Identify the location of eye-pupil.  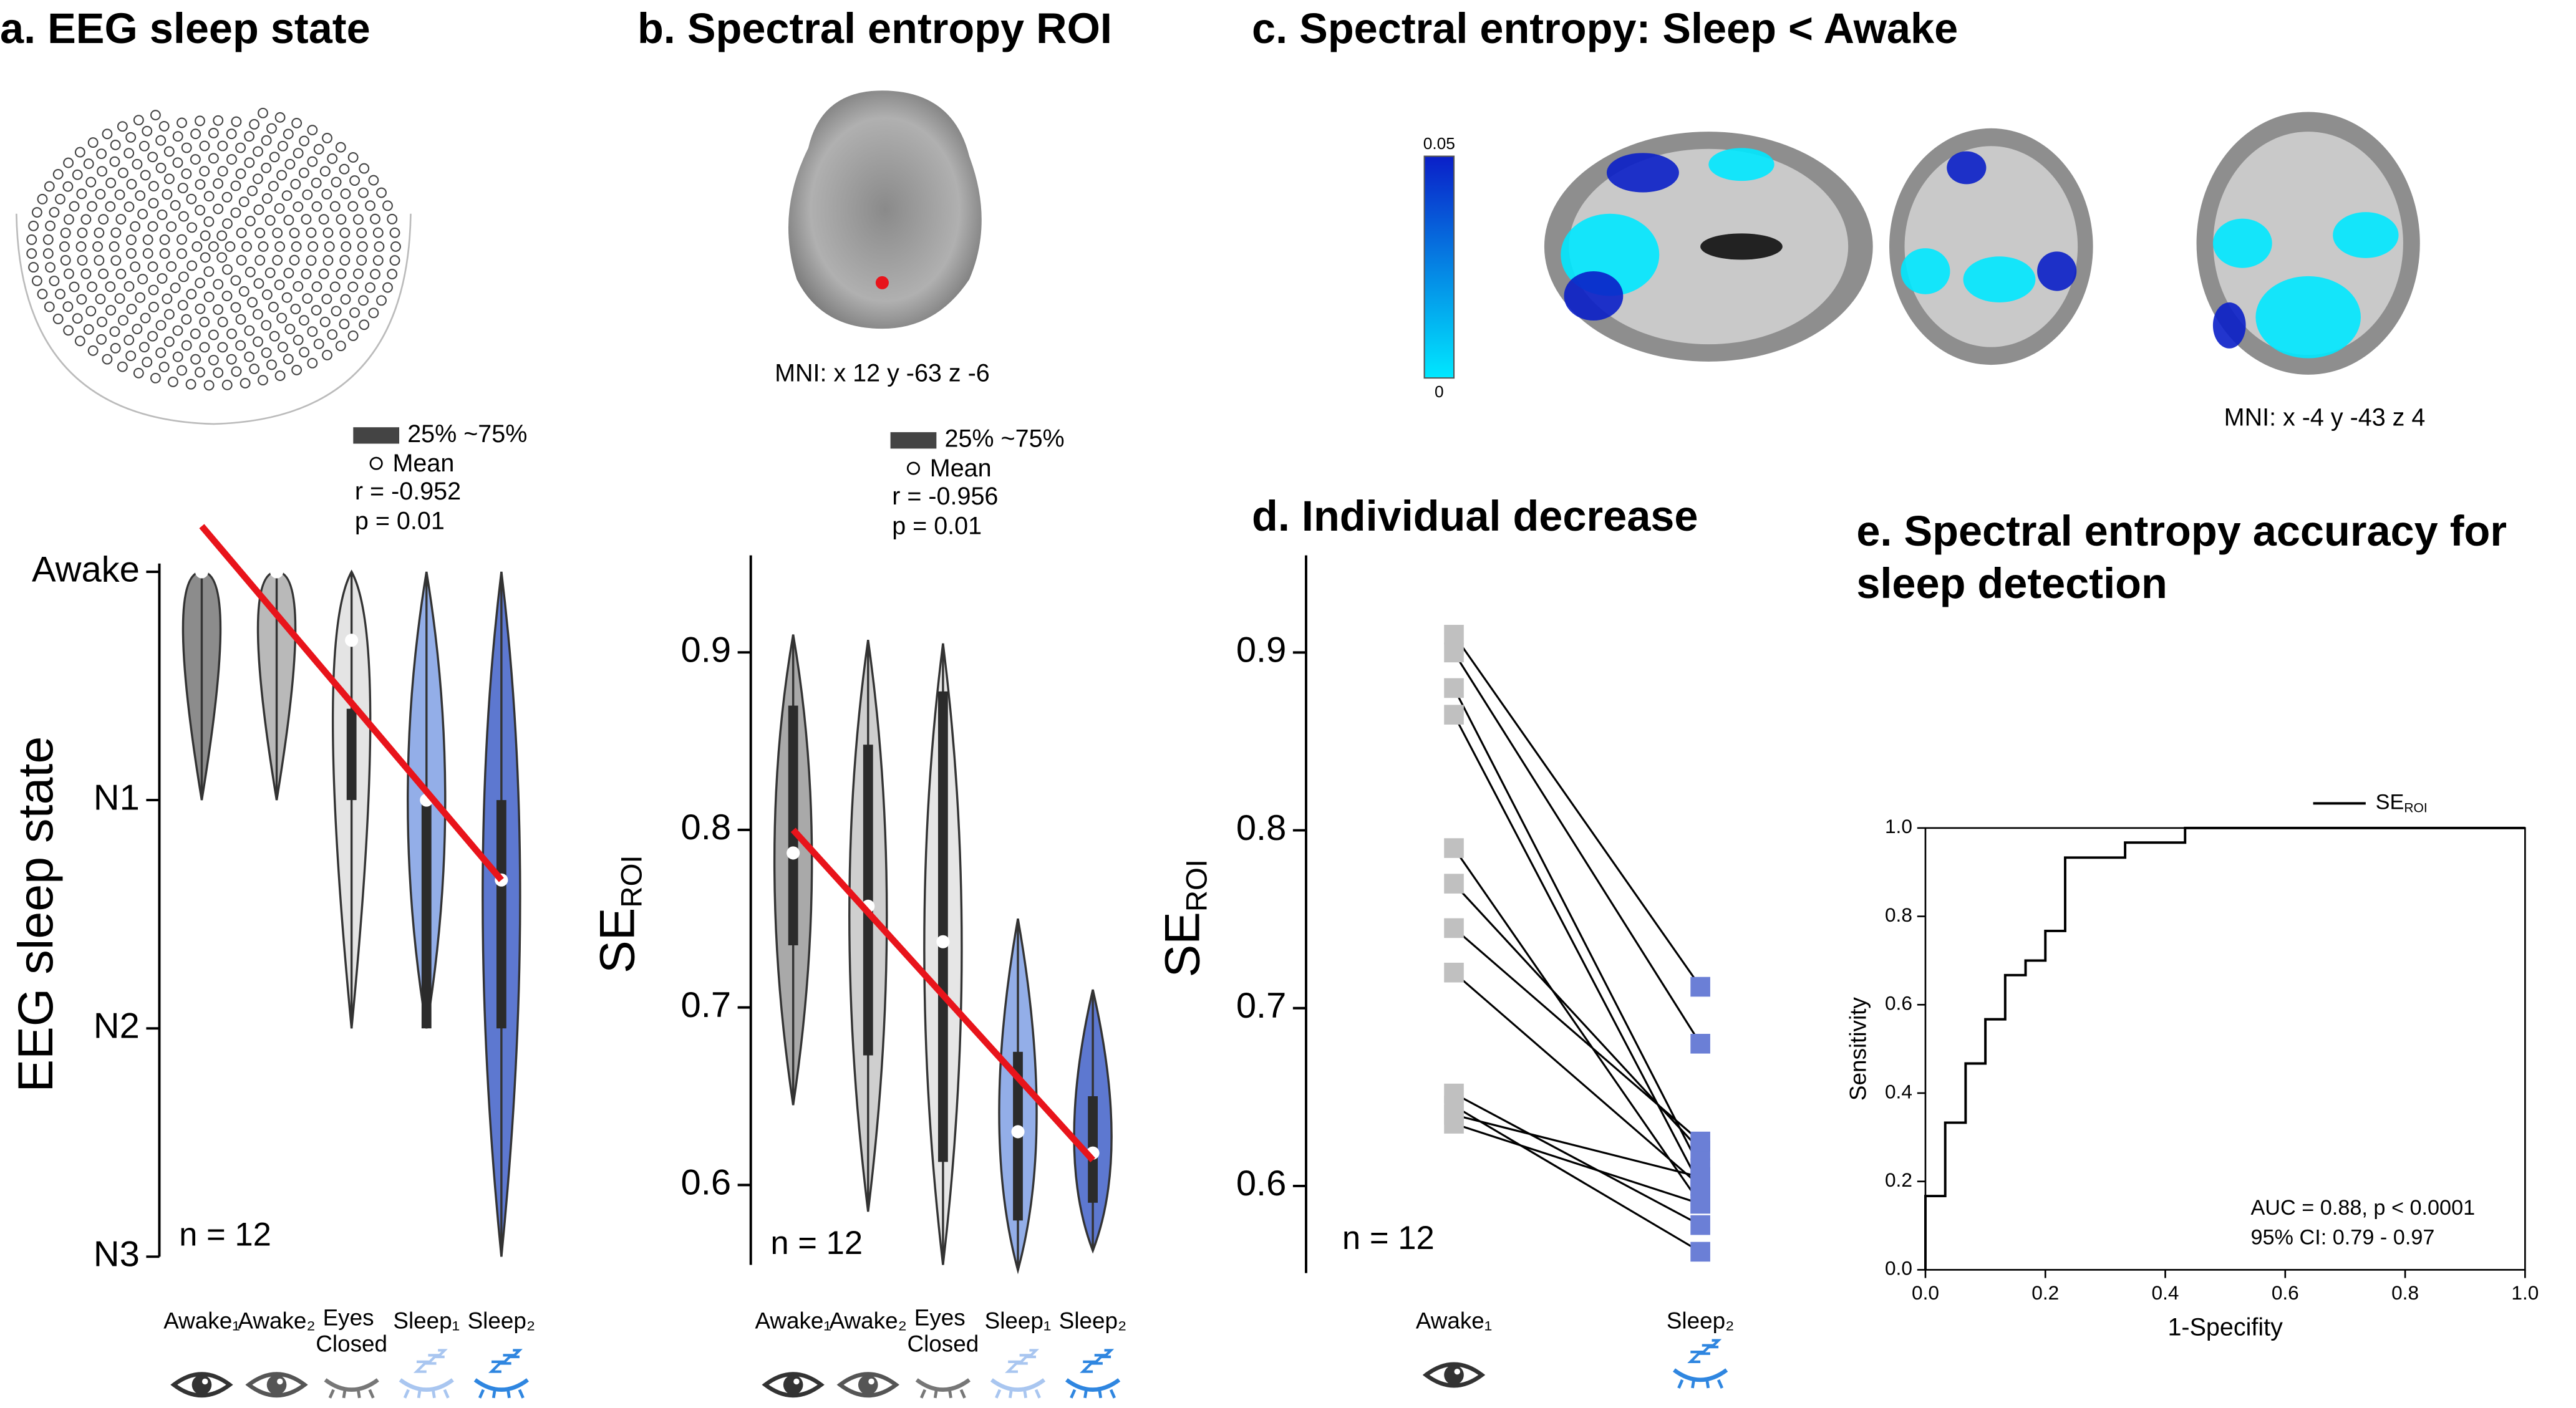
(1454, 1375).